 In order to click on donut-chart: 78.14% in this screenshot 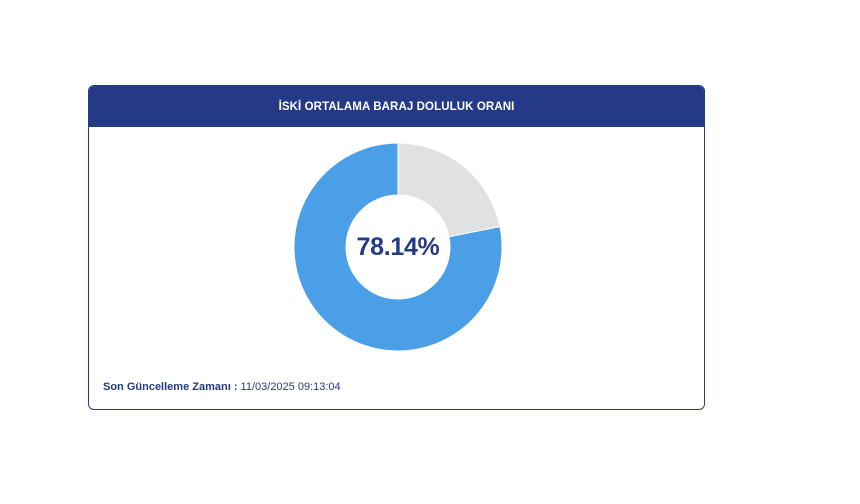, I will do `click(398, 247)`.